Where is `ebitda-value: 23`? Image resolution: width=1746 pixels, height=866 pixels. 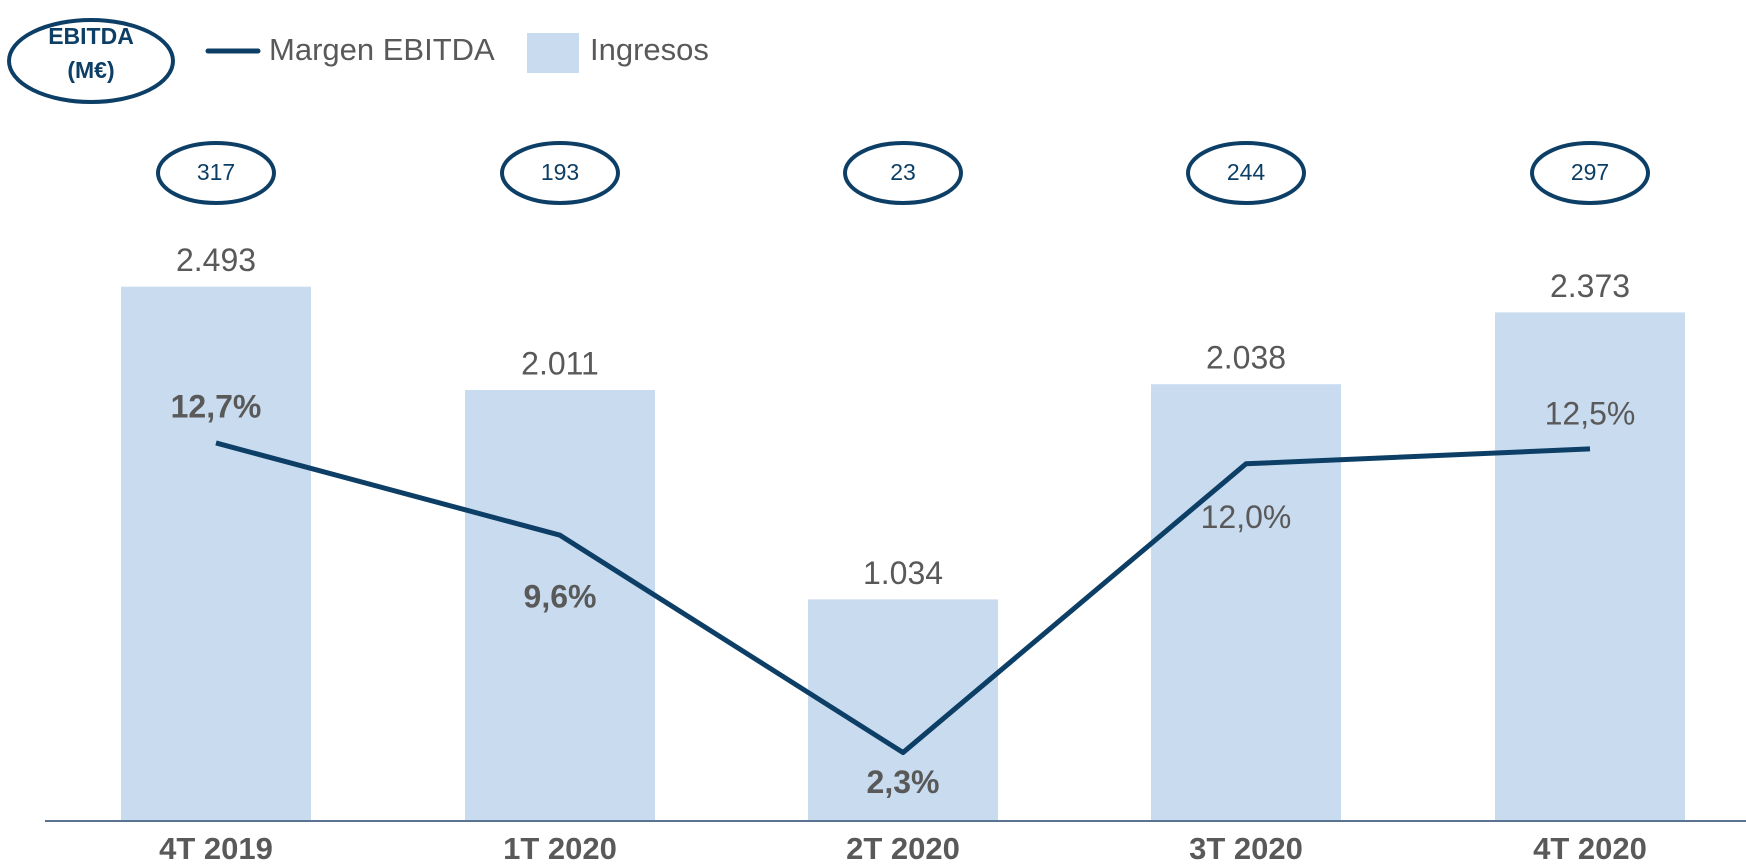 ebitda-value: 23 is located at coordinates (903, 172).